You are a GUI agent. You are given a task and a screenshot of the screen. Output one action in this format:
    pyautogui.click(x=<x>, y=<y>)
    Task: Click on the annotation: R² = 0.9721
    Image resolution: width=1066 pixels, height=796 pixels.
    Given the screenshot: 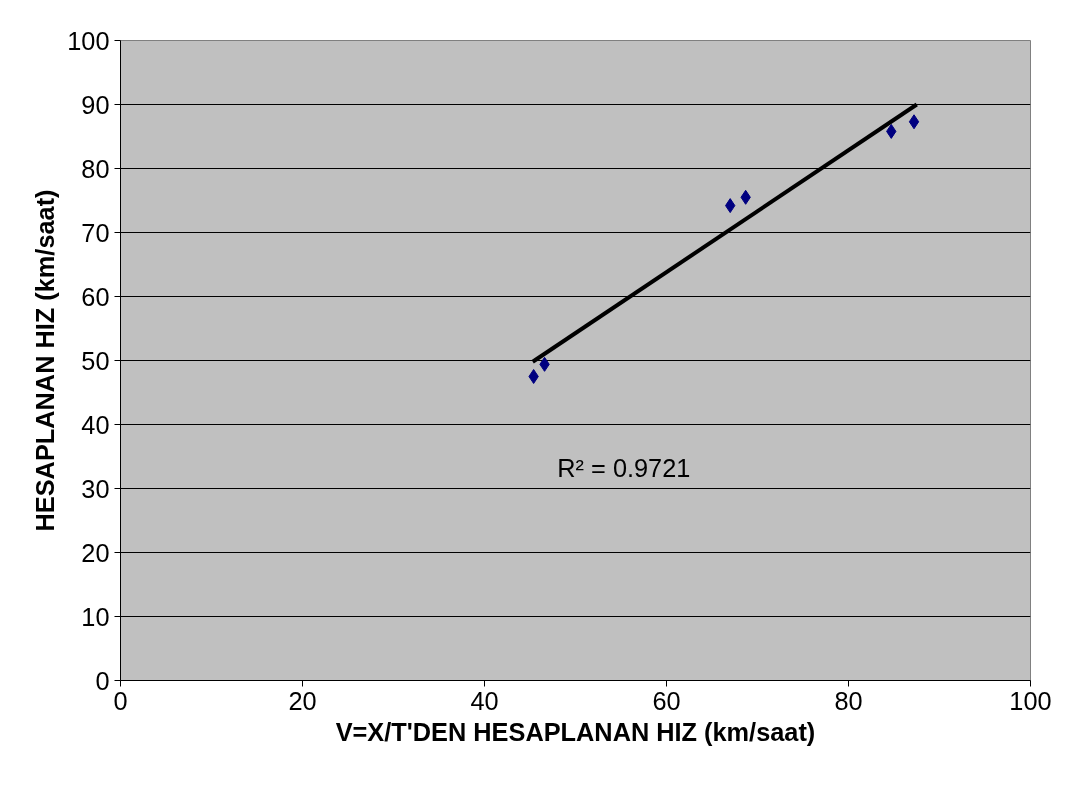 What is the action you would take?
    pyautogui.click(x=624, y=468)
    